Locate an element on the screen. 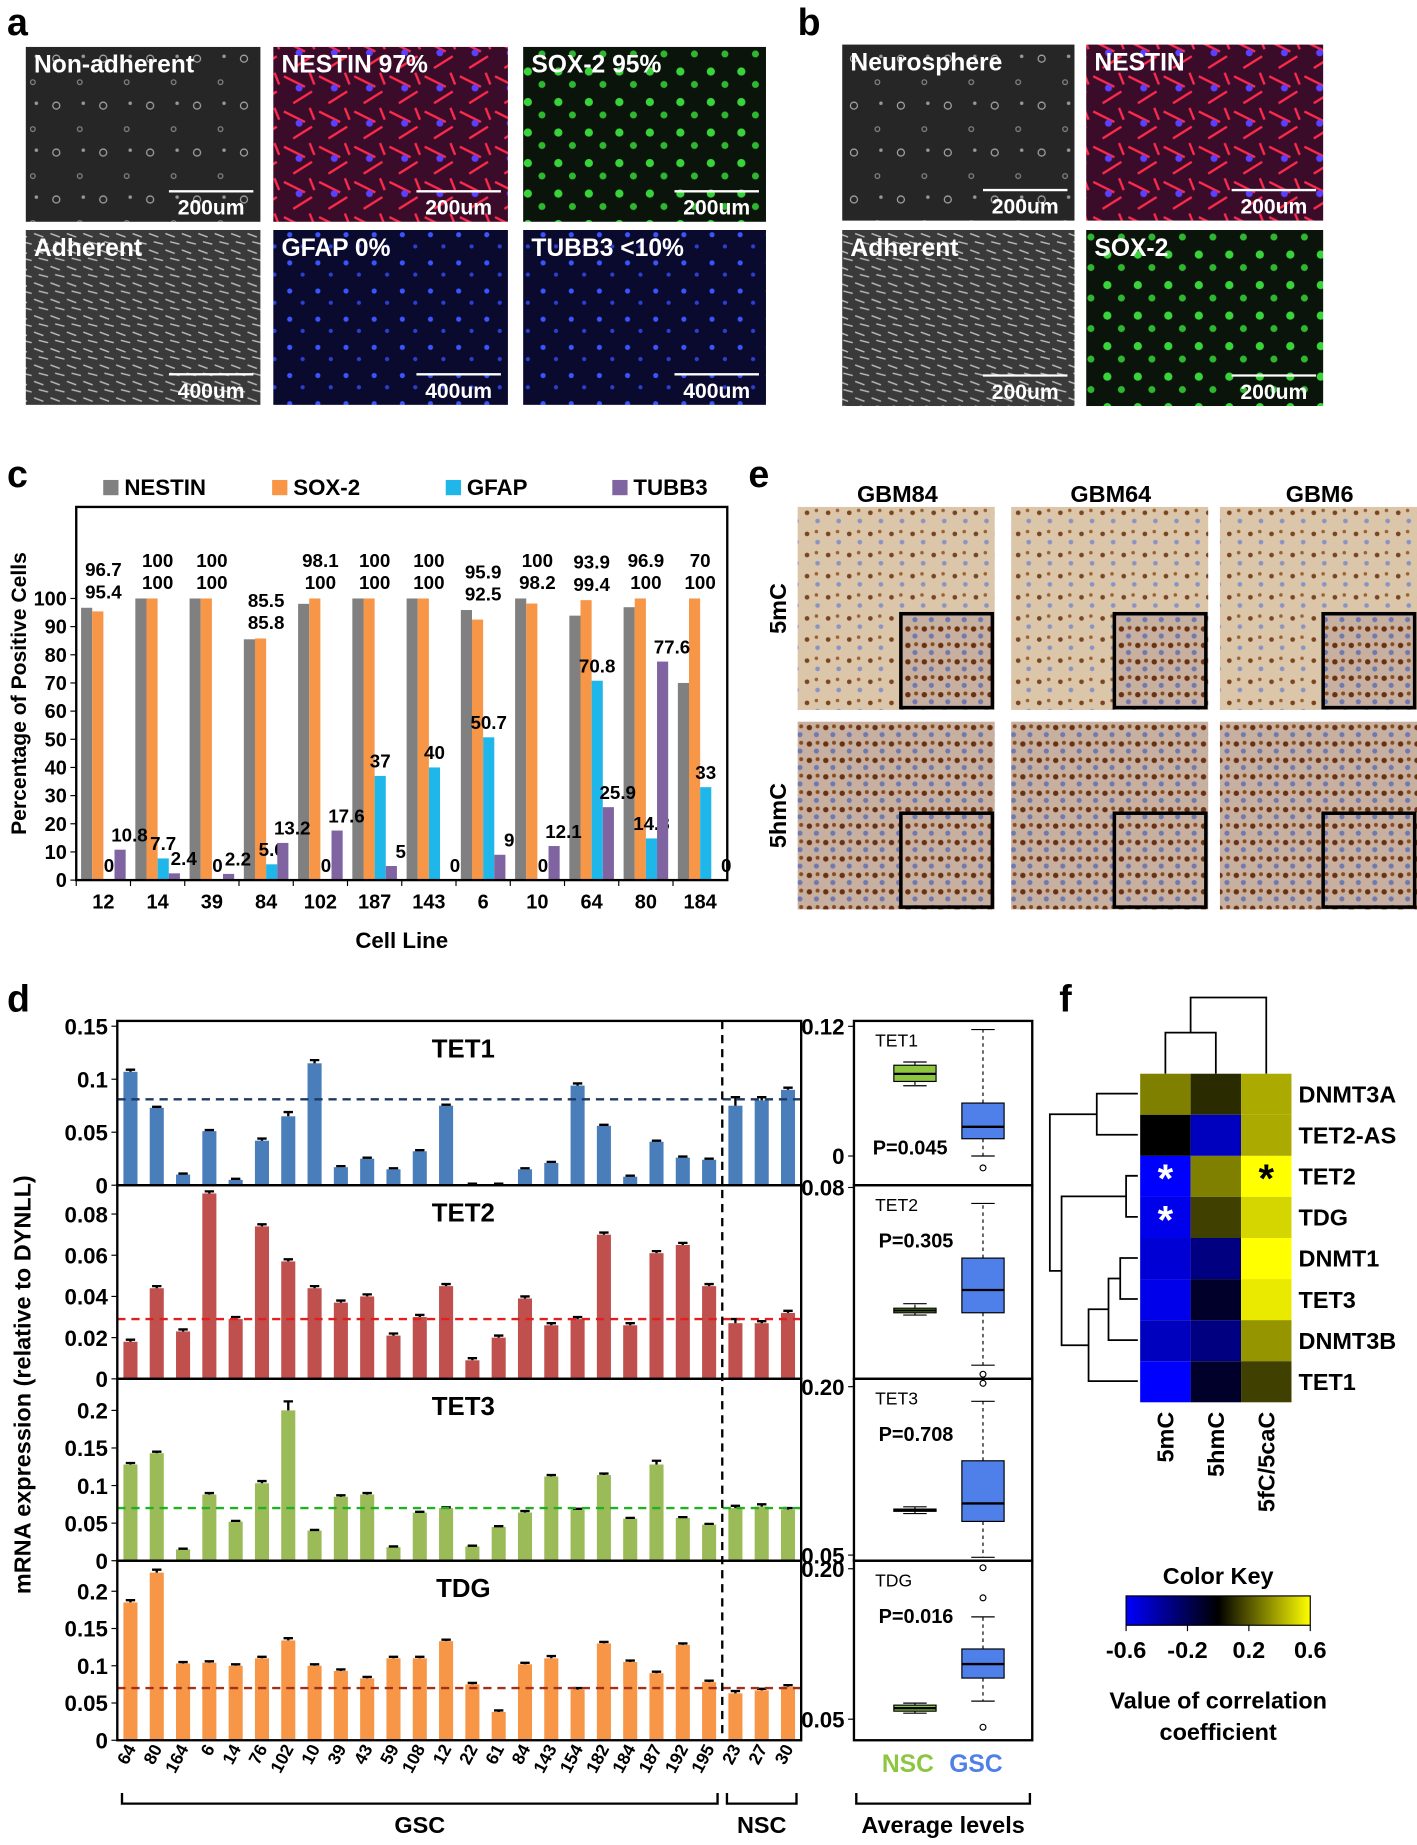 This screenshot has height=1845, width=1417. inset-box is located at coordinates (1369, 860).